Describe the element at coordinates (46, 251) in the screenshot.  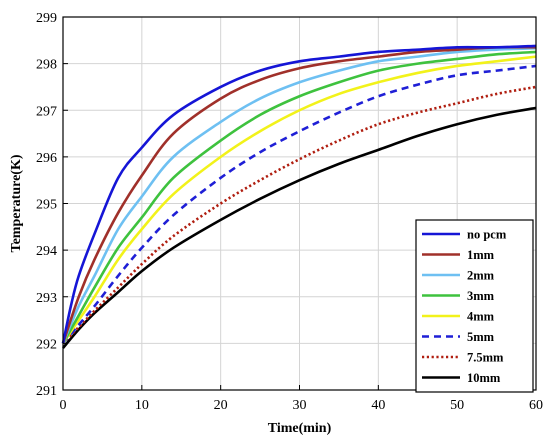
I see `y-tick-label: 294` at that location.